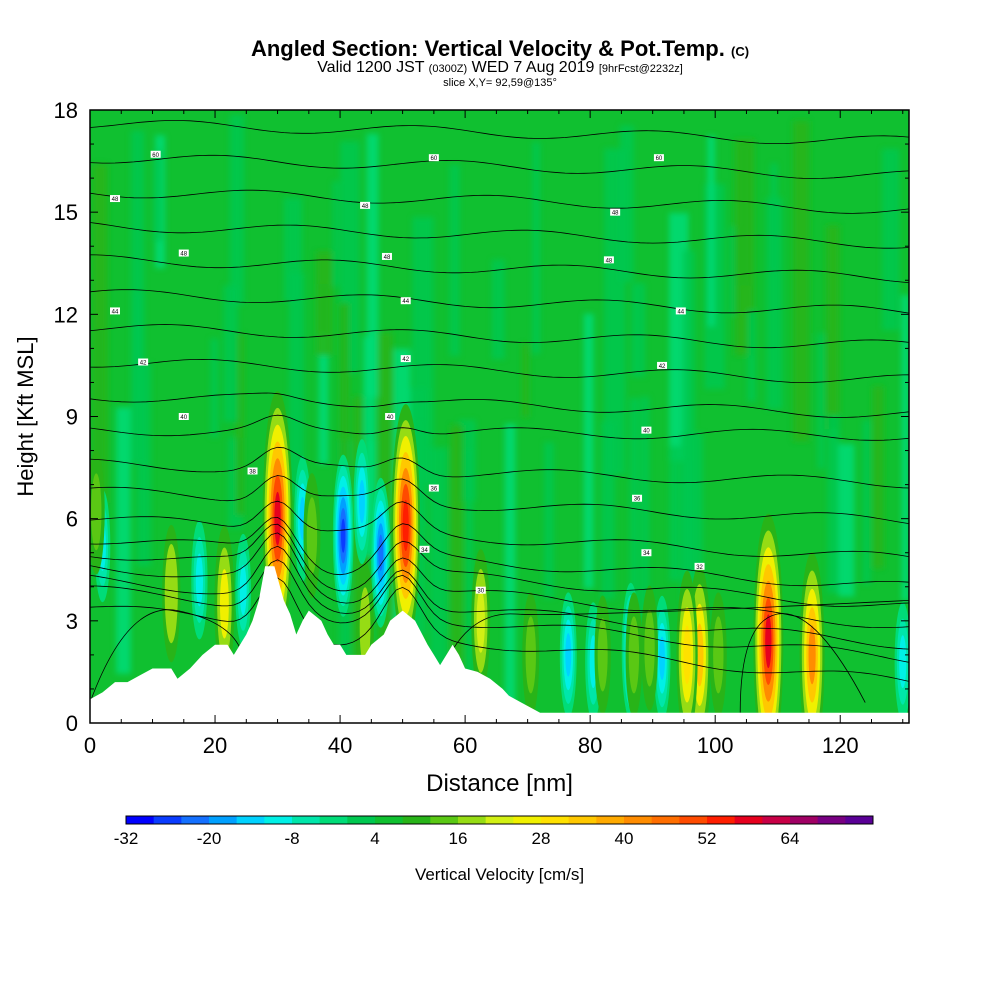  I want to click on x-tick-label: 120, so click(840, 745).